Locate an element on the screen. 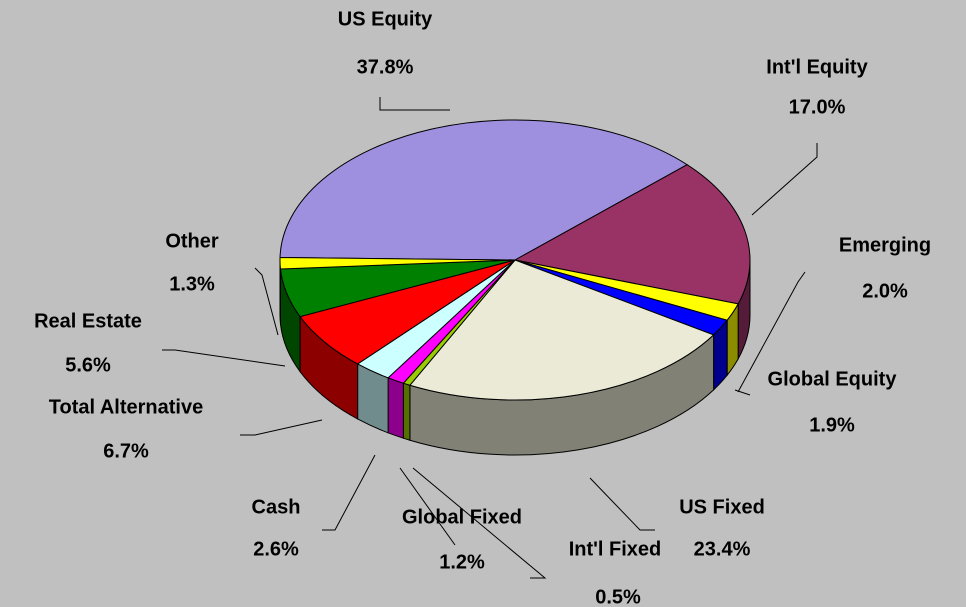 This screenshot has width=966, height=607. value-label: 6.7% is located at coordinates (126, 451).